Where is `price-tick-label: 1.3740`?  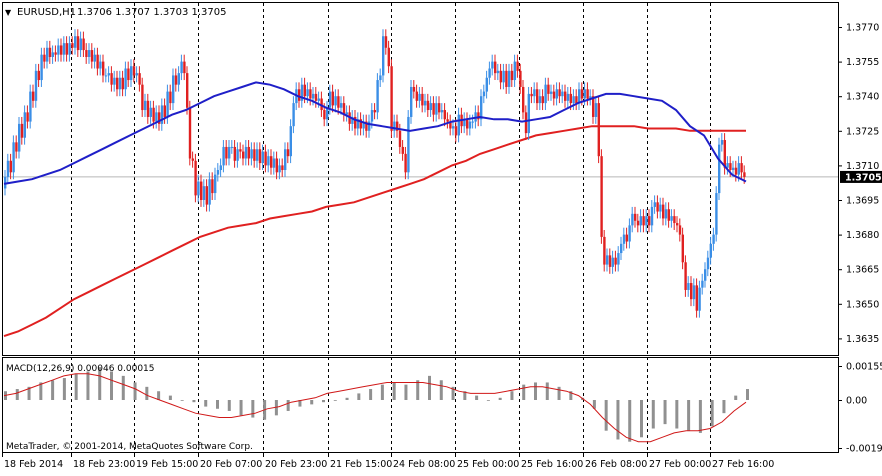 price-tick-label: 1.3740 is located at coordinates (862, 97).